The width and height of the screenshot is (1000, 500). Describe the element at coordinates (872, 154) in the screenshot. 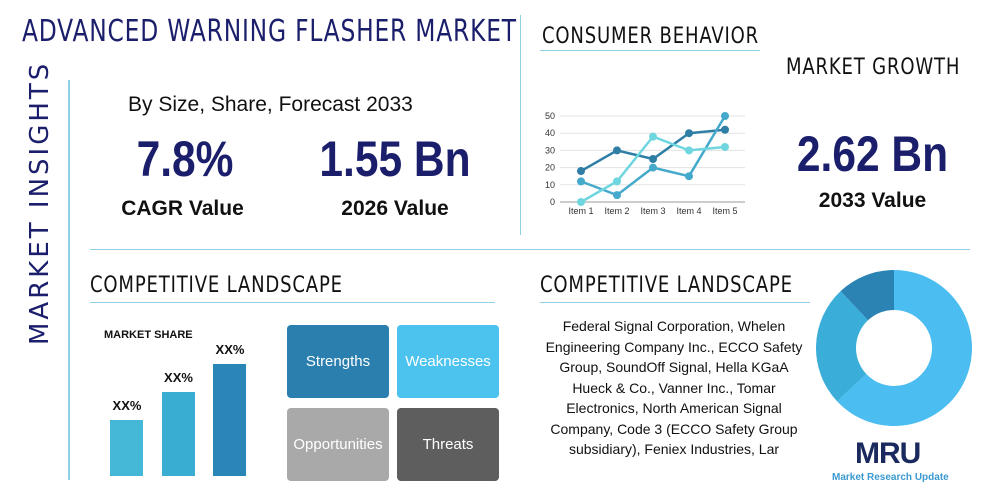

I see `value-2033: 2.62 Bn` at that location.